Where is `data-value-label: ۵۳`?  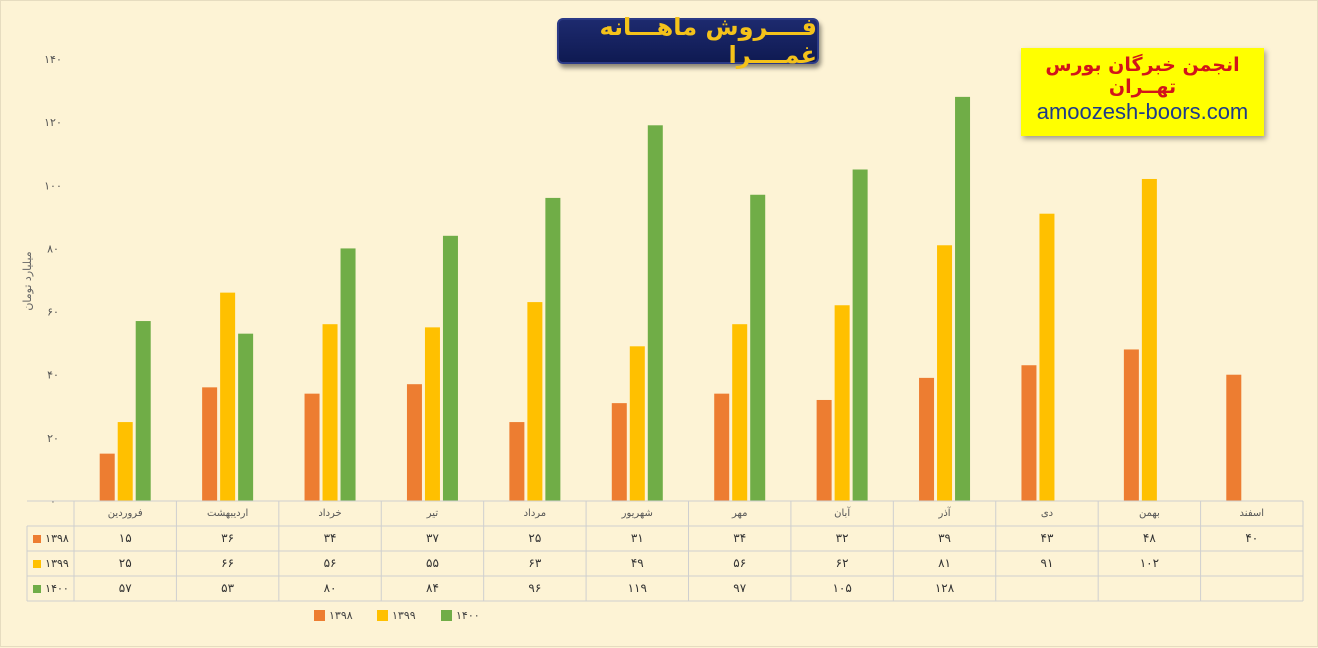
data-value-label: ۵۳ is located at coordinates (227, 588).